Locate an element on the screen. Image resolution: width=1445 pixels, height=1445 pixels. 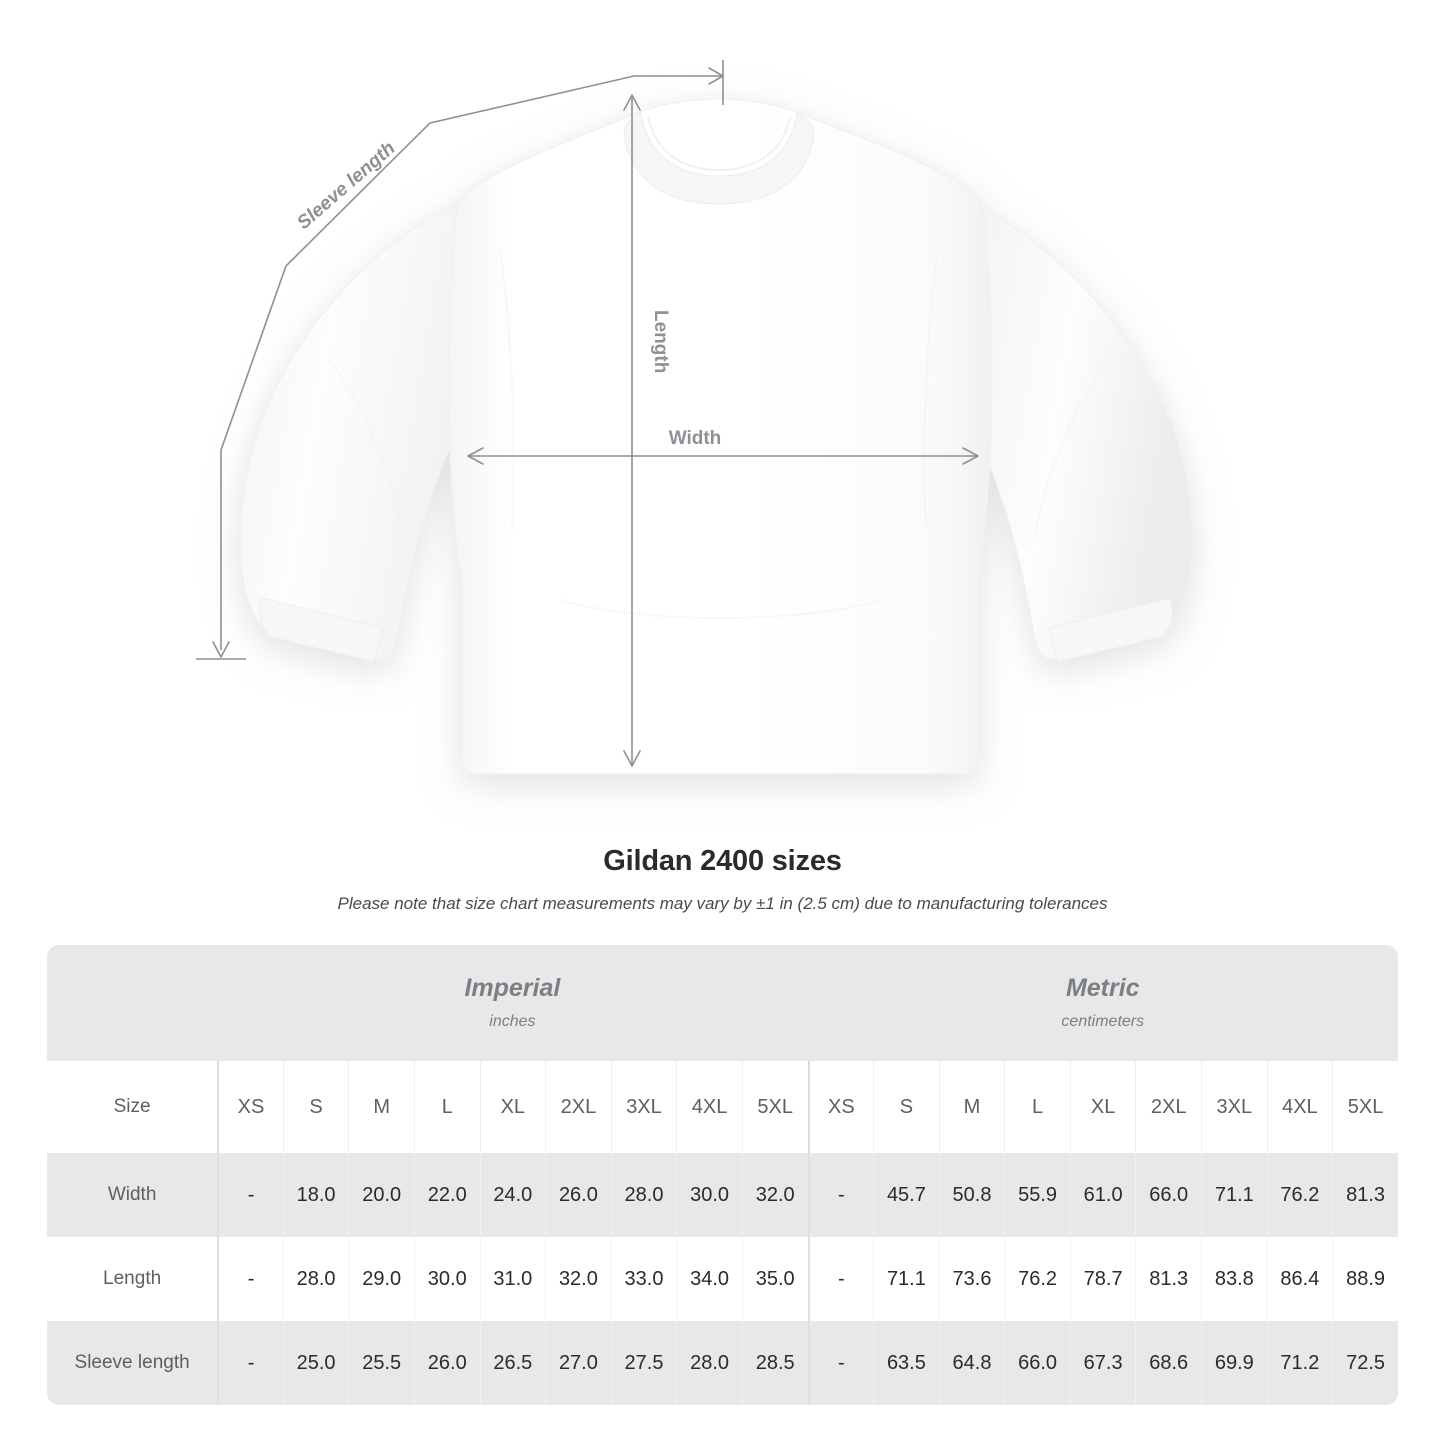
cell-width-imperial-2xl: 26.0 is located at coordinates (578, 1195).